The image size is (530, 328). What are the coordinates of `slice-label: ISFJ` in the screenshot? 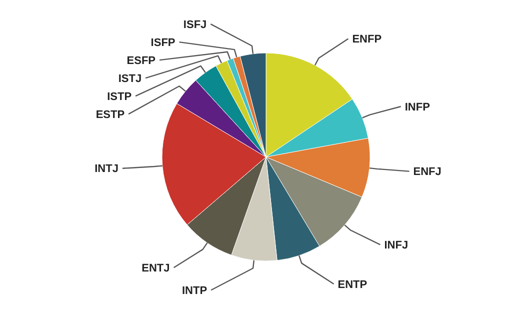 It's located at (195, 24).